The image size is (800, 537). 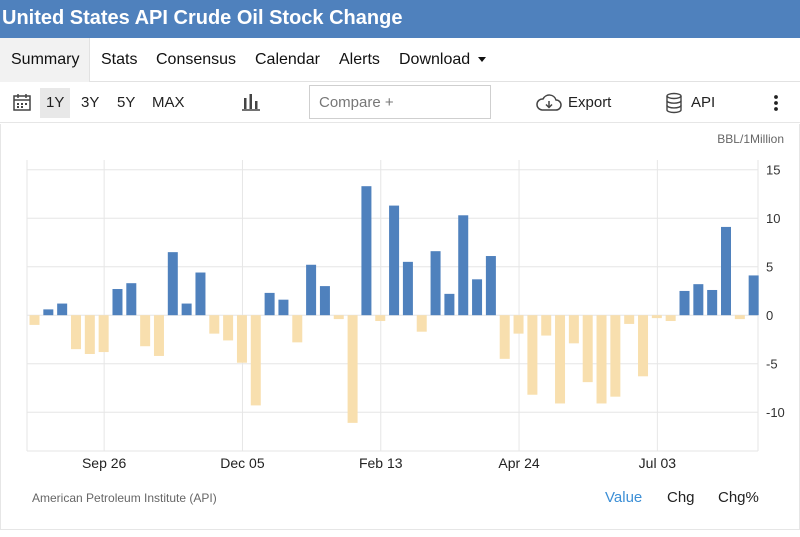 I want to click on export-button: Export, so click(x=573, y=103).